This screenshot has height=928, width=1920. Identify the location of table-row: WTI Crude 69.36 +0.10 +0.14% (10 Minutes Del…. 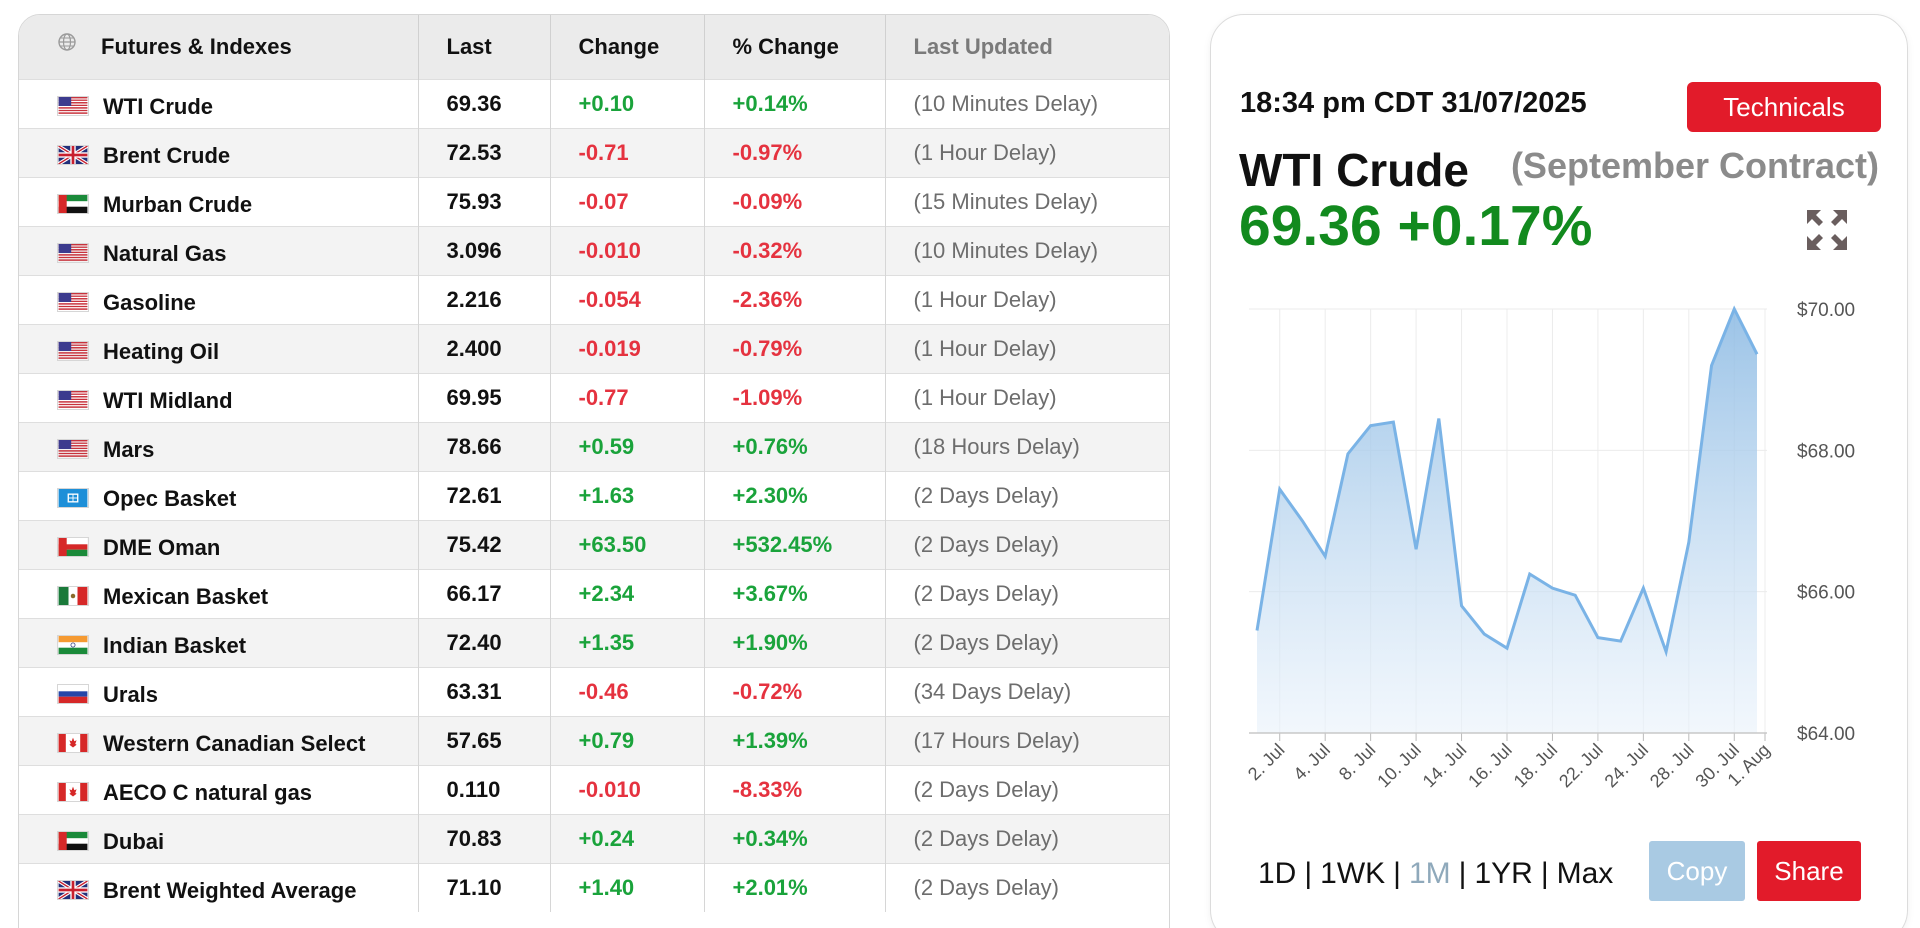
(594, 103).